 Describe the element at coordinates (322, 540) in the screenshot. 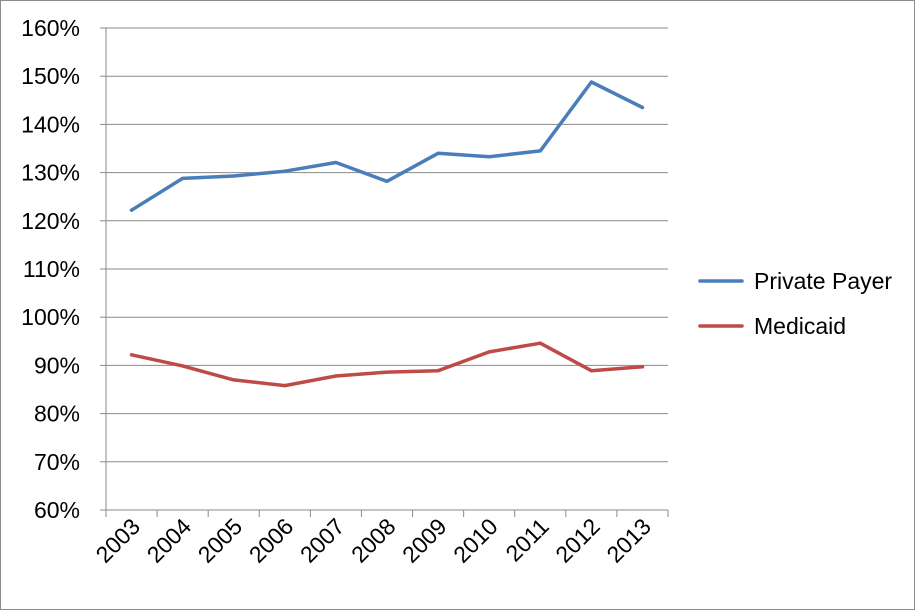

I see `x-tick-label: 2007` at that location.